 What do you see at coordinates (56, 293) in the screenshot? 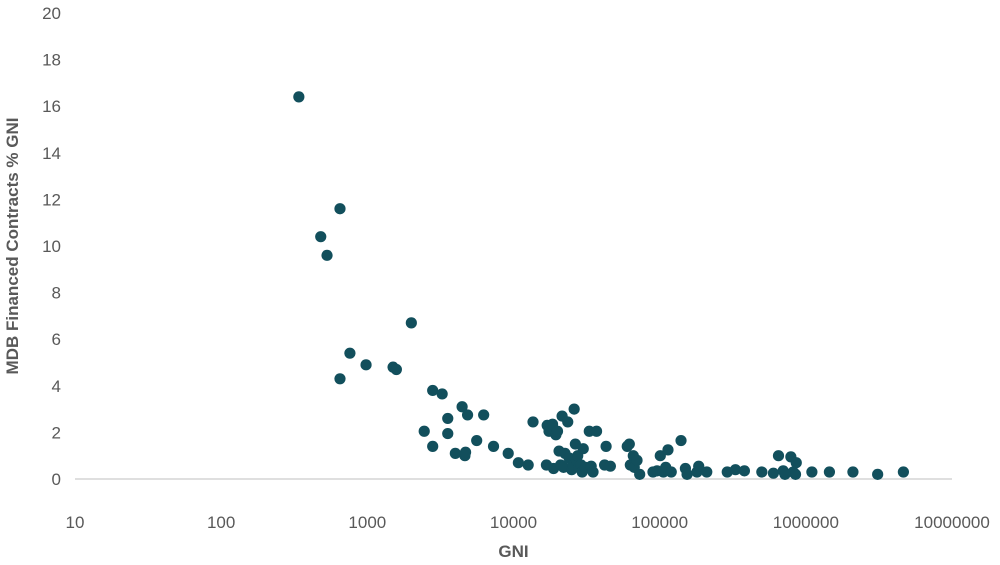
I see `y-tick-label: 8` at bounding box center [56, 293].